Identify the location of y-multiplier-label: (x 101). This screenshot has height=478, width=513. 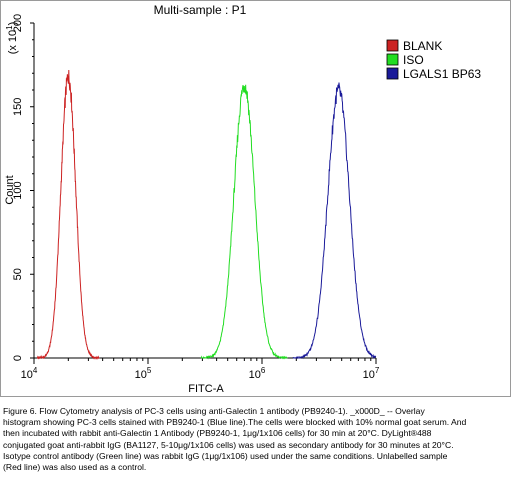
(12, 38).